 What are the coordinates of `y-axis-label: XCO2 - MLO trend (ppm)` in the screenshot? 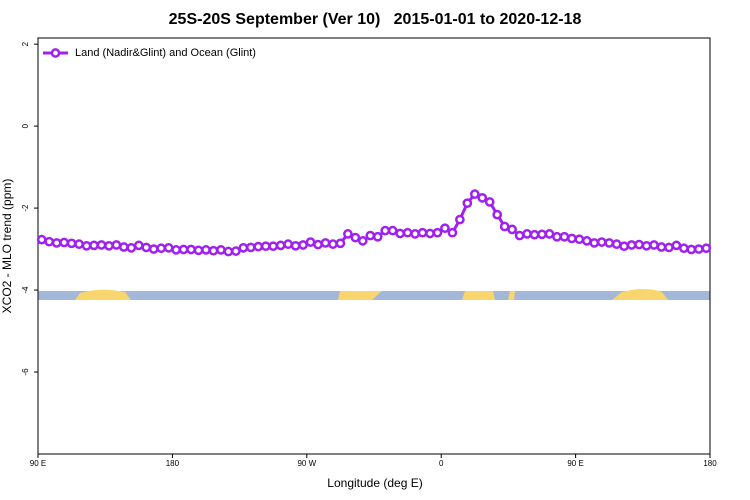 It's located at (7, 246).